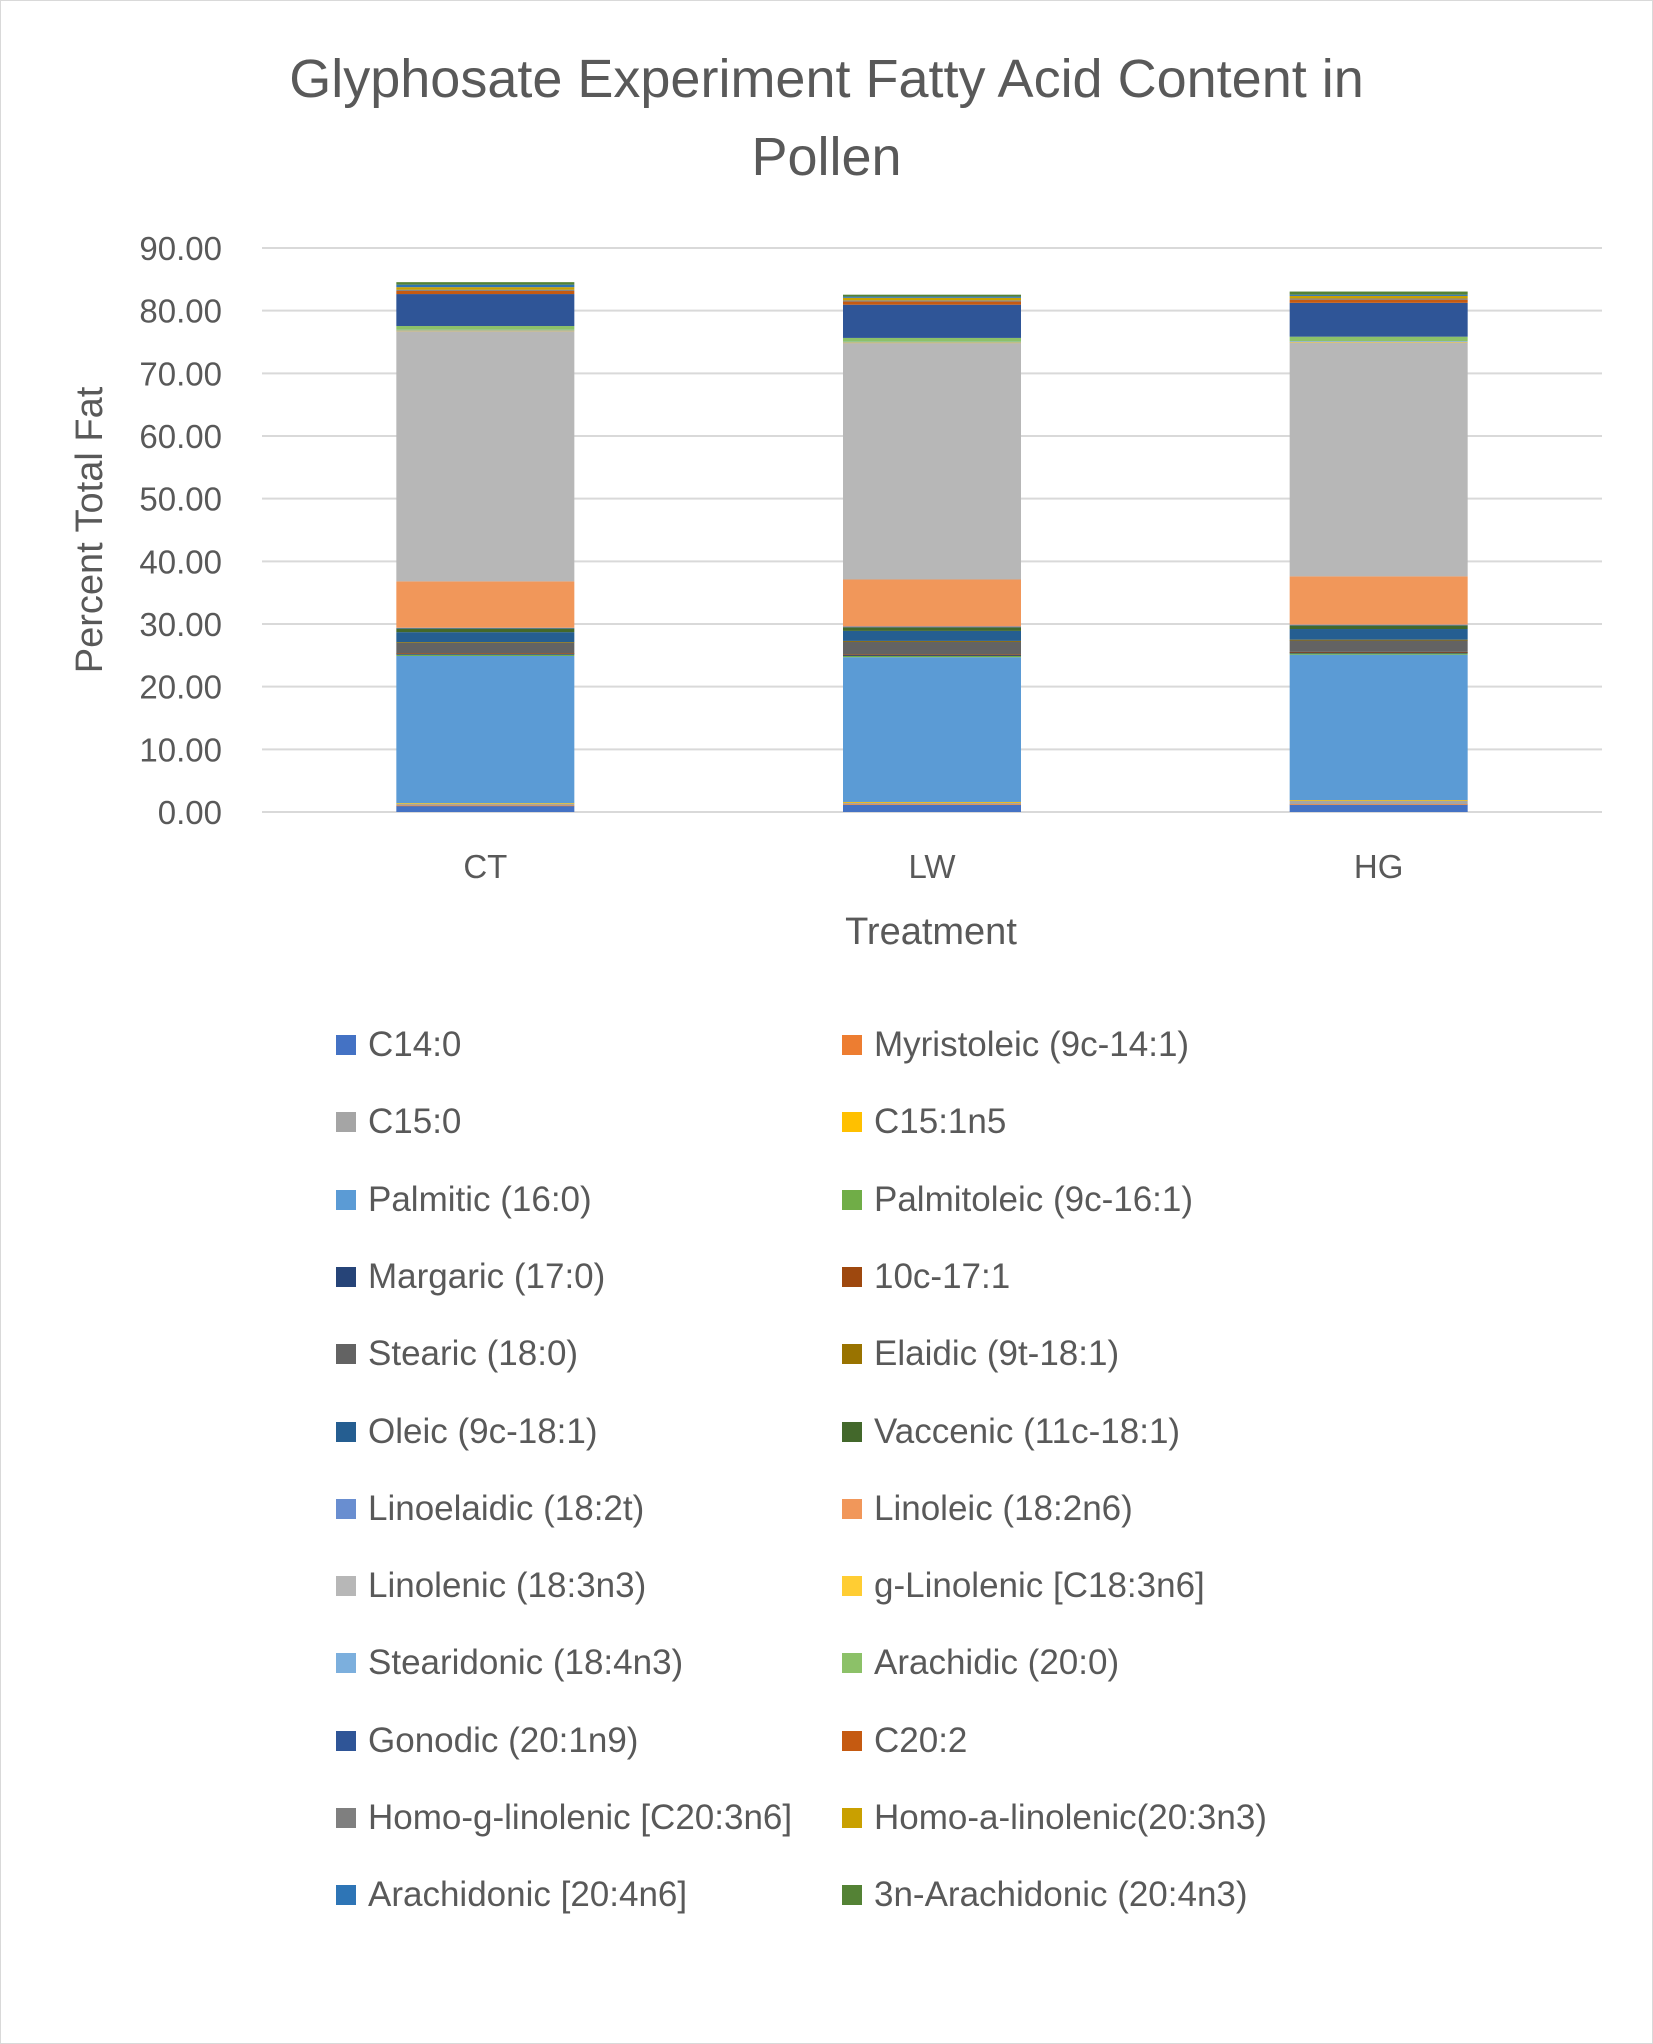  Describe the element at coordinates (564, 1818) in the screenshot. I see `legend-item: Homo-g-linolenic [C20:3n6]` at that location.